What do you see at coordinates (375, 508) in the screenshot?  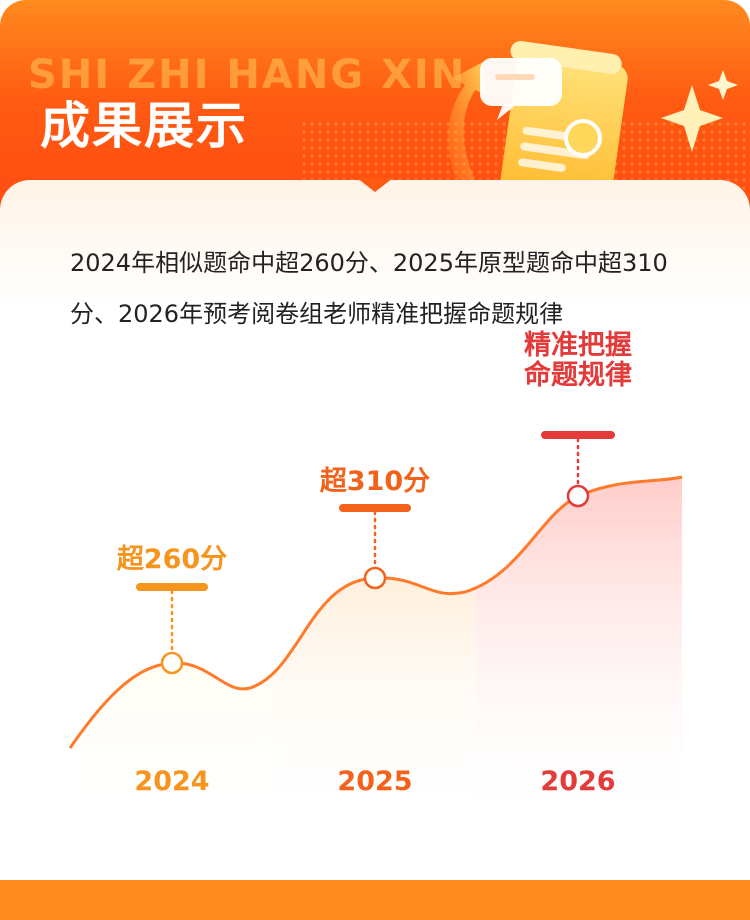 I see `label-bar-2025` at bounding box center [375, 508].